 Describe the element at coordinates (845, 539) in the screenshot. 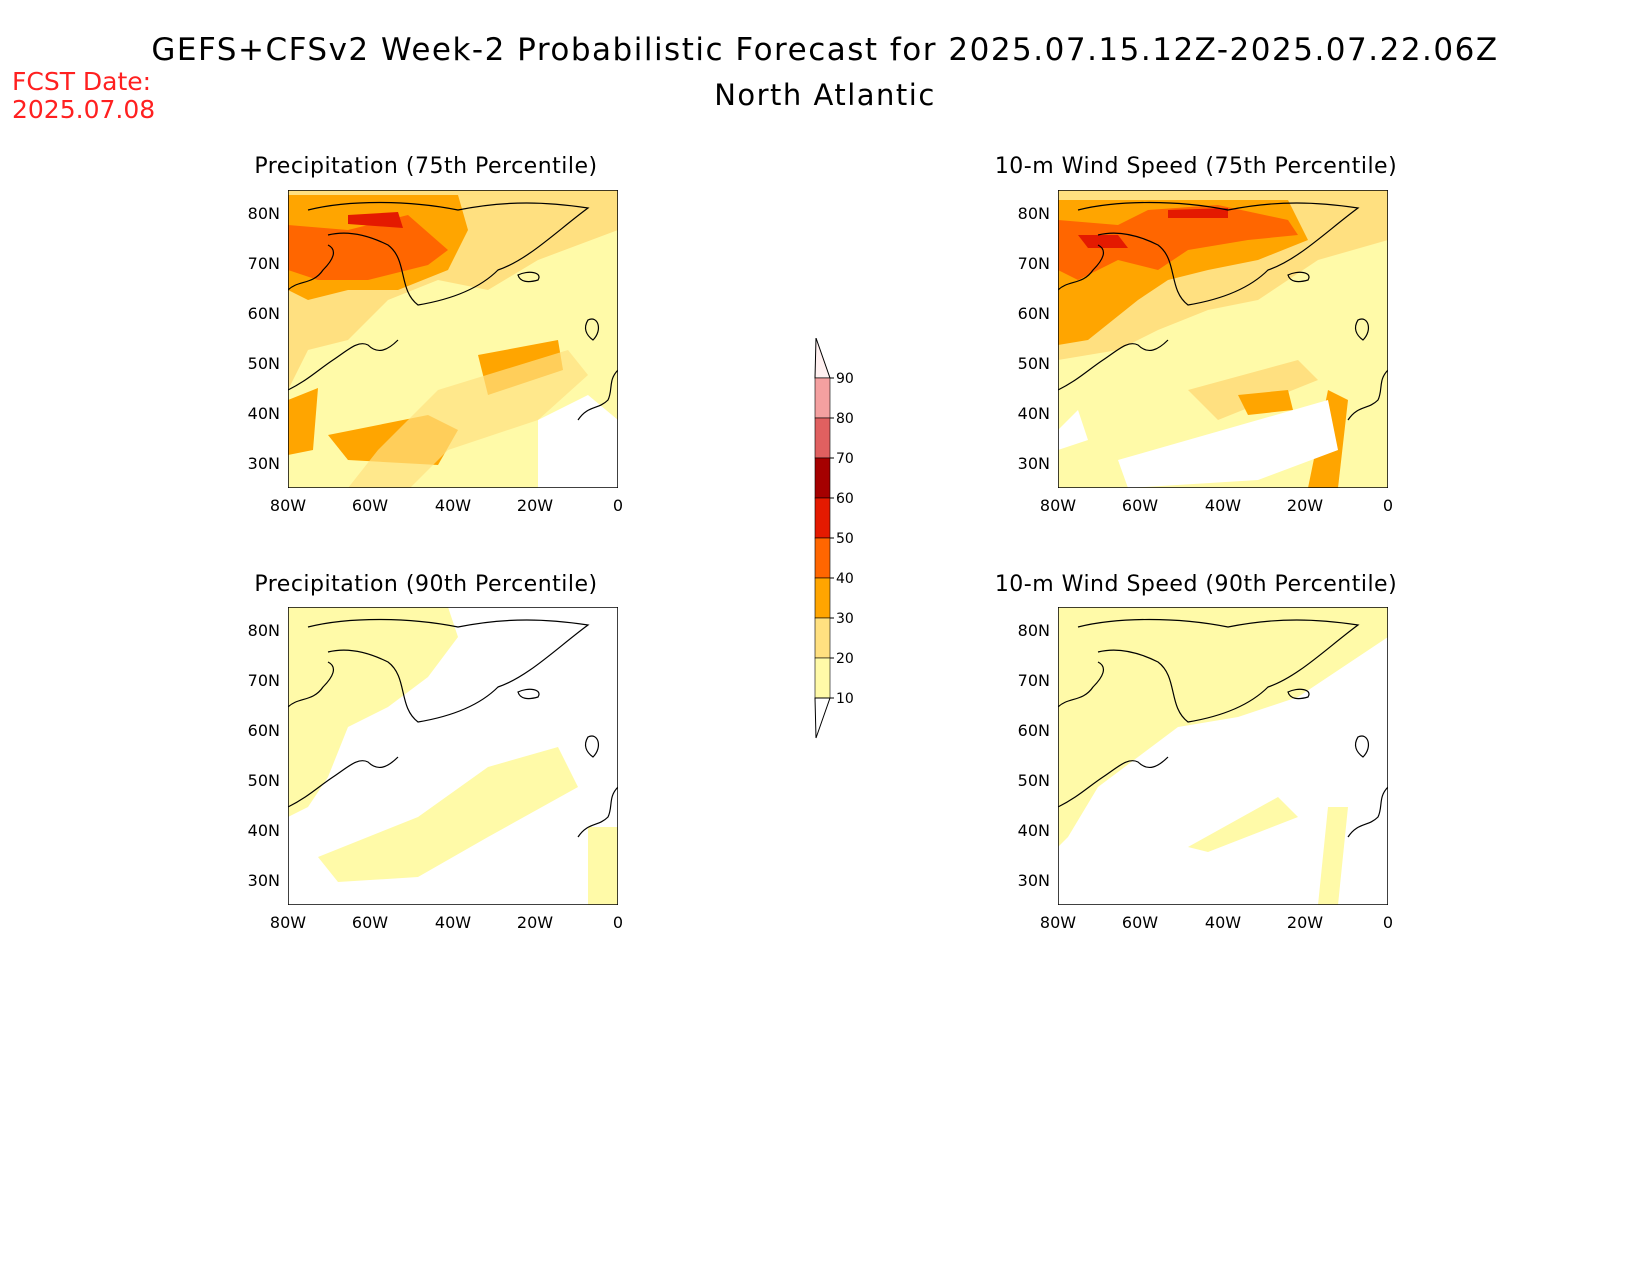

I see `colorbar-label: 50` at that location.